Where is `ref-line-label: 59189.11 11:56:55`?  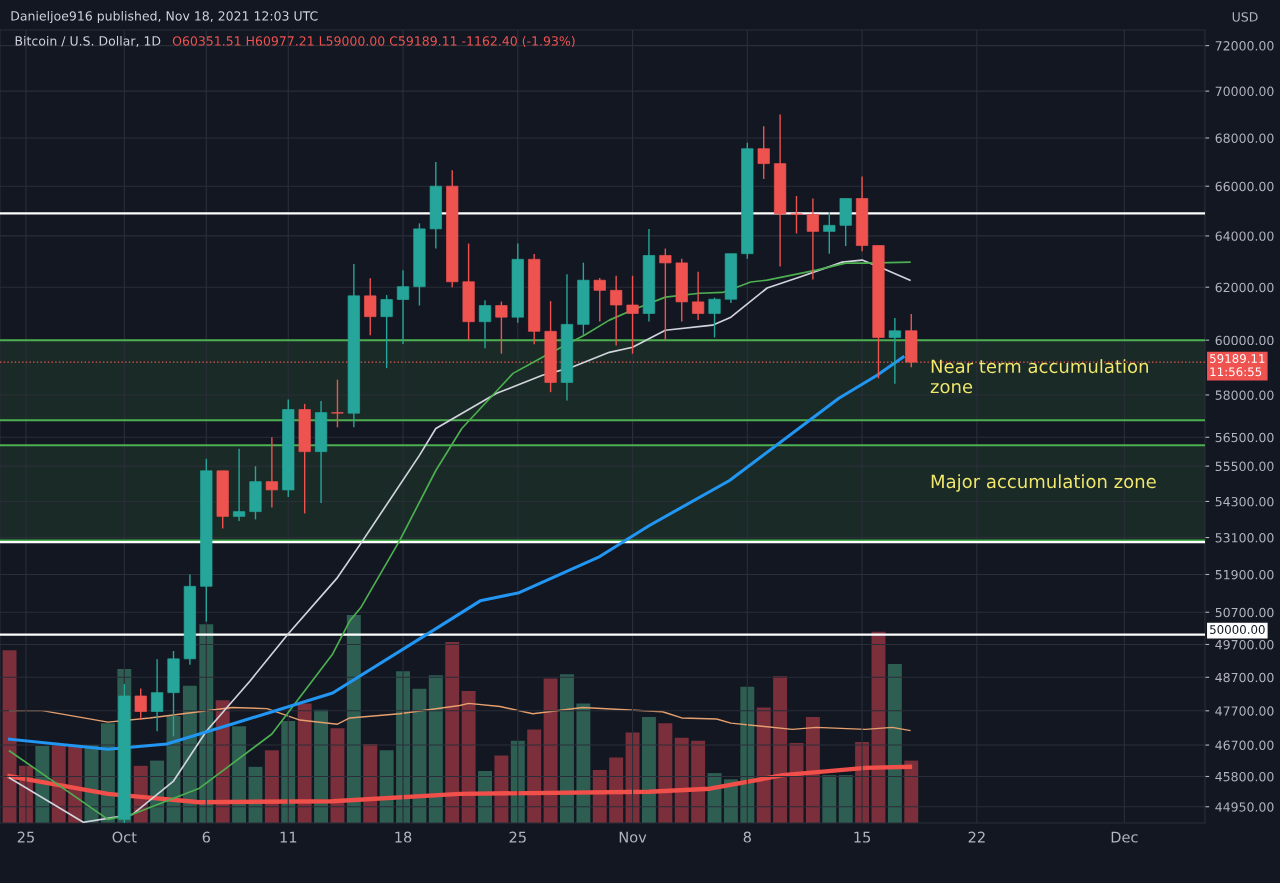
ref-line-label: 59189.11 11:56:55 is located at coordinates (1237, 365).